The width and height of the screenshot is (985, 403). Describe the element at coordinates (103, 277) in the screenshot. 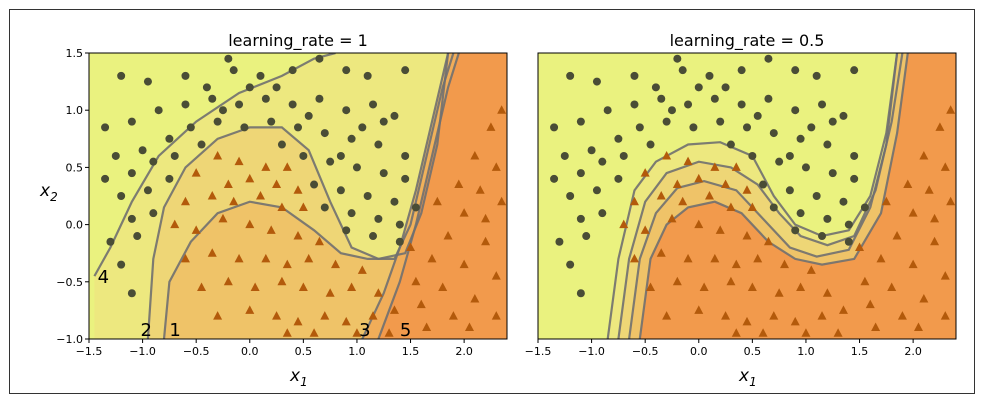

I see `boundary-label: 4` at that location.